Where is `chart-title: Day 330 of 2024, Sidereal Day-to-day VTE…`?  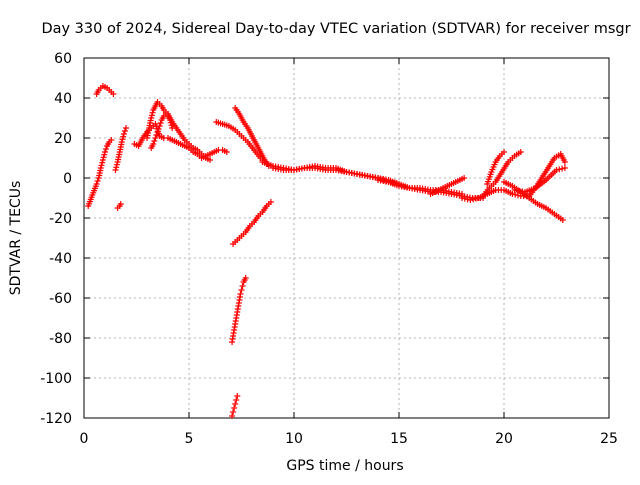 chart-title: Day 330 of 2024, Sidereal Day-to-day VTE… is located at coordinates (335, 29).